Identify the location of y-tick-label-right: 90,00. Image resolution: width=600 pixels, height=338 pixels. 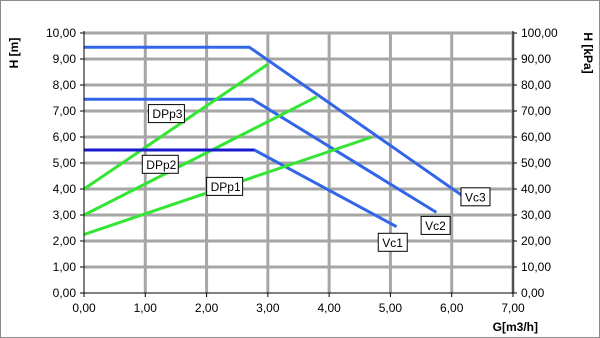
(536, 59).